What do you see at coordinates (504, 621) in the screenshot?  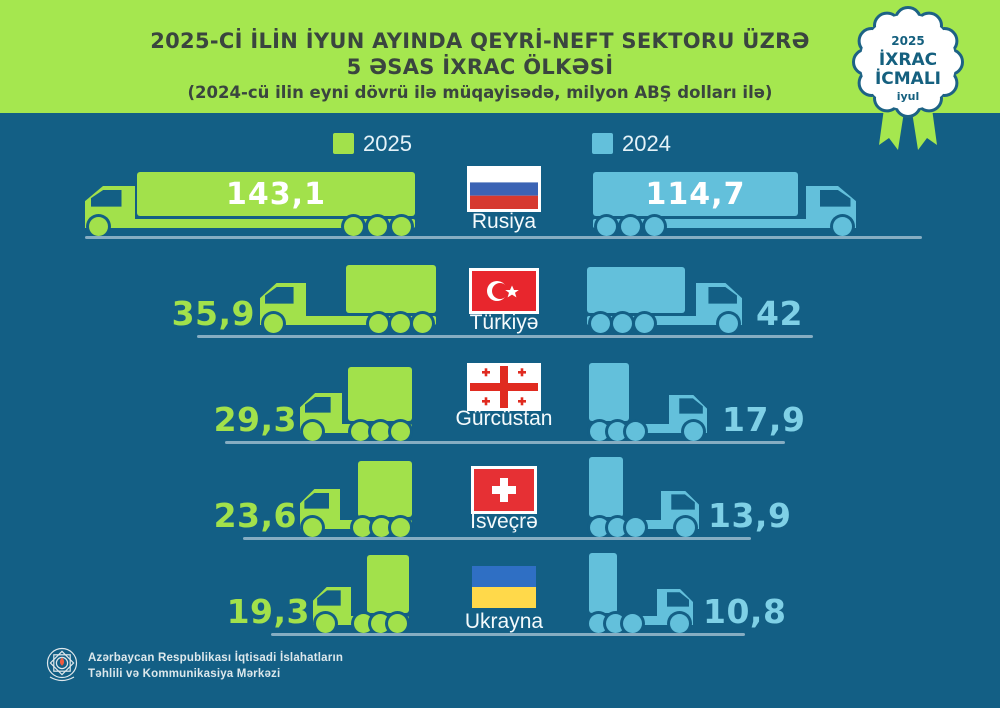 I see `country-label: Ukrayna` at bounding box center [504, 621].